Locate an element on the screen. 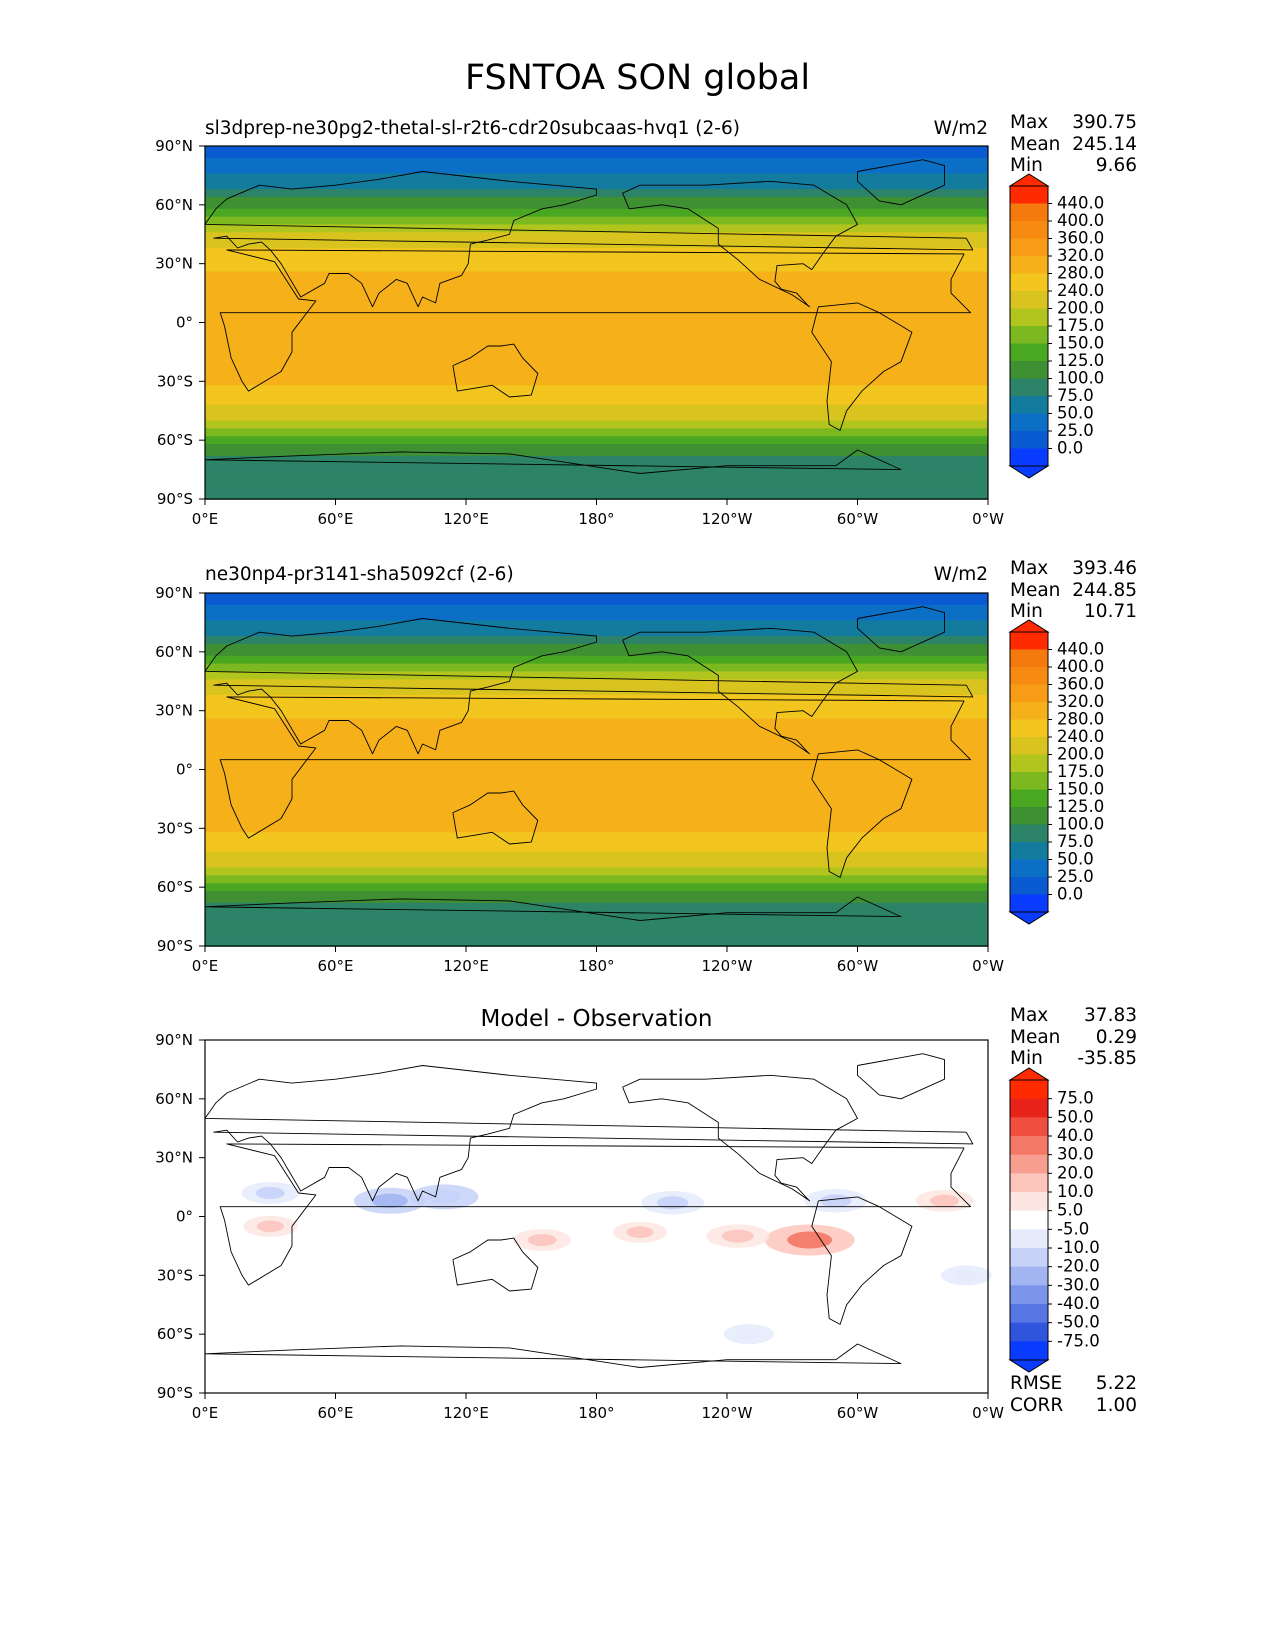  y-tick-label: 30°S is located at coordinates (175, 1275).